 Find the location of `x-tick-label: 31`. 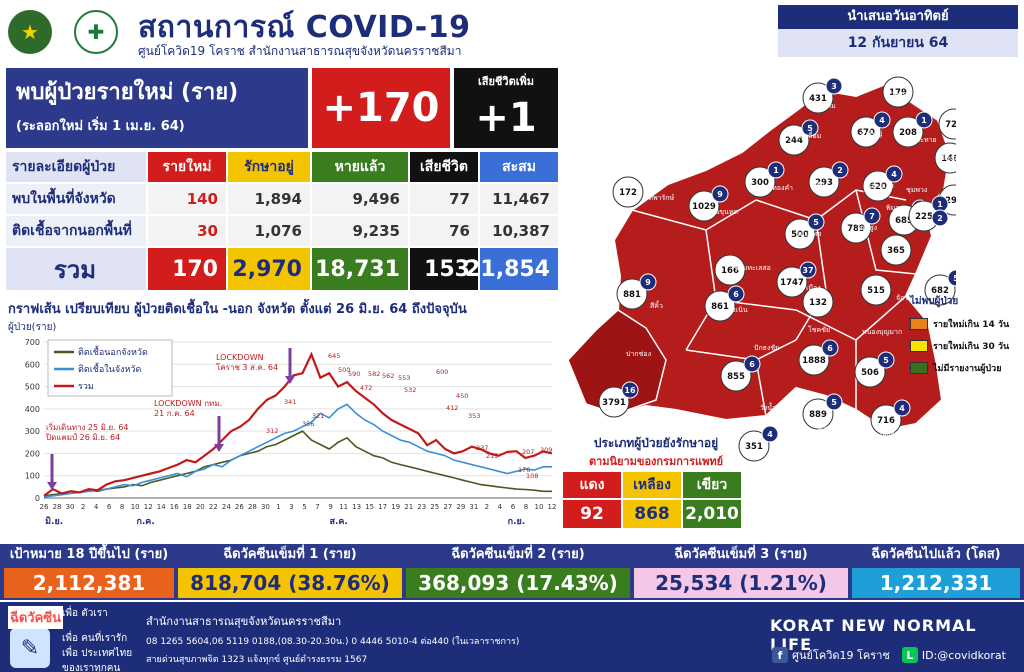

x-tick-label: 31 is located at coordinates (473, 507).